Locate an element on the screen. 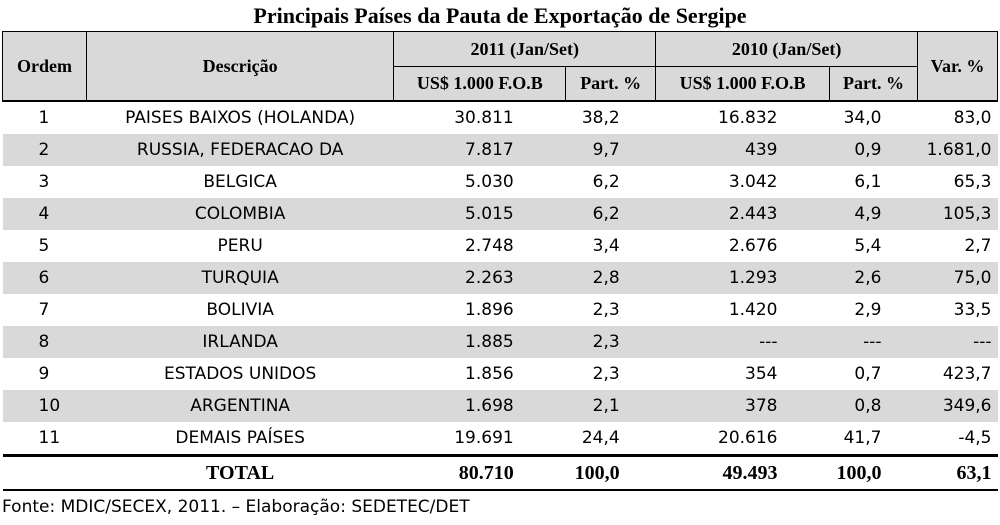 This screenshot has width=1000, height=525. table-row: 8 IRLANDA 1.885 2,3 --- --- --- is located at coordinates (500, 342).